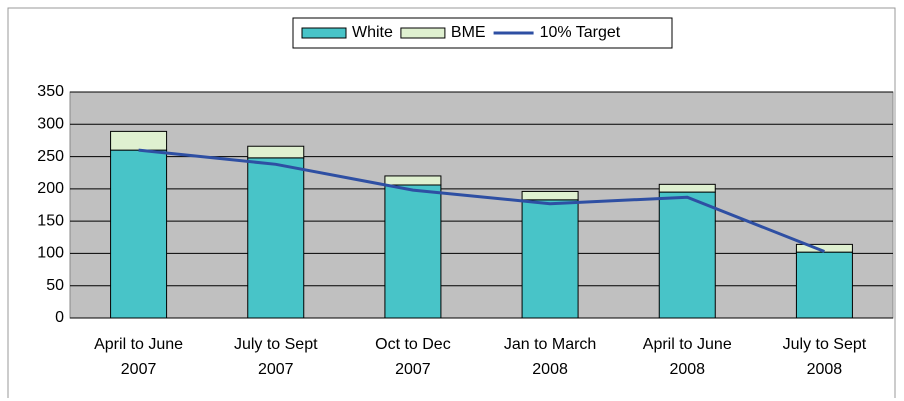 This screenshot has width=904, height=401. What do you see at coordinates (50, 91) in the screenshot?
I see `y-tick-label: 350` at bounding box center [50, 91].